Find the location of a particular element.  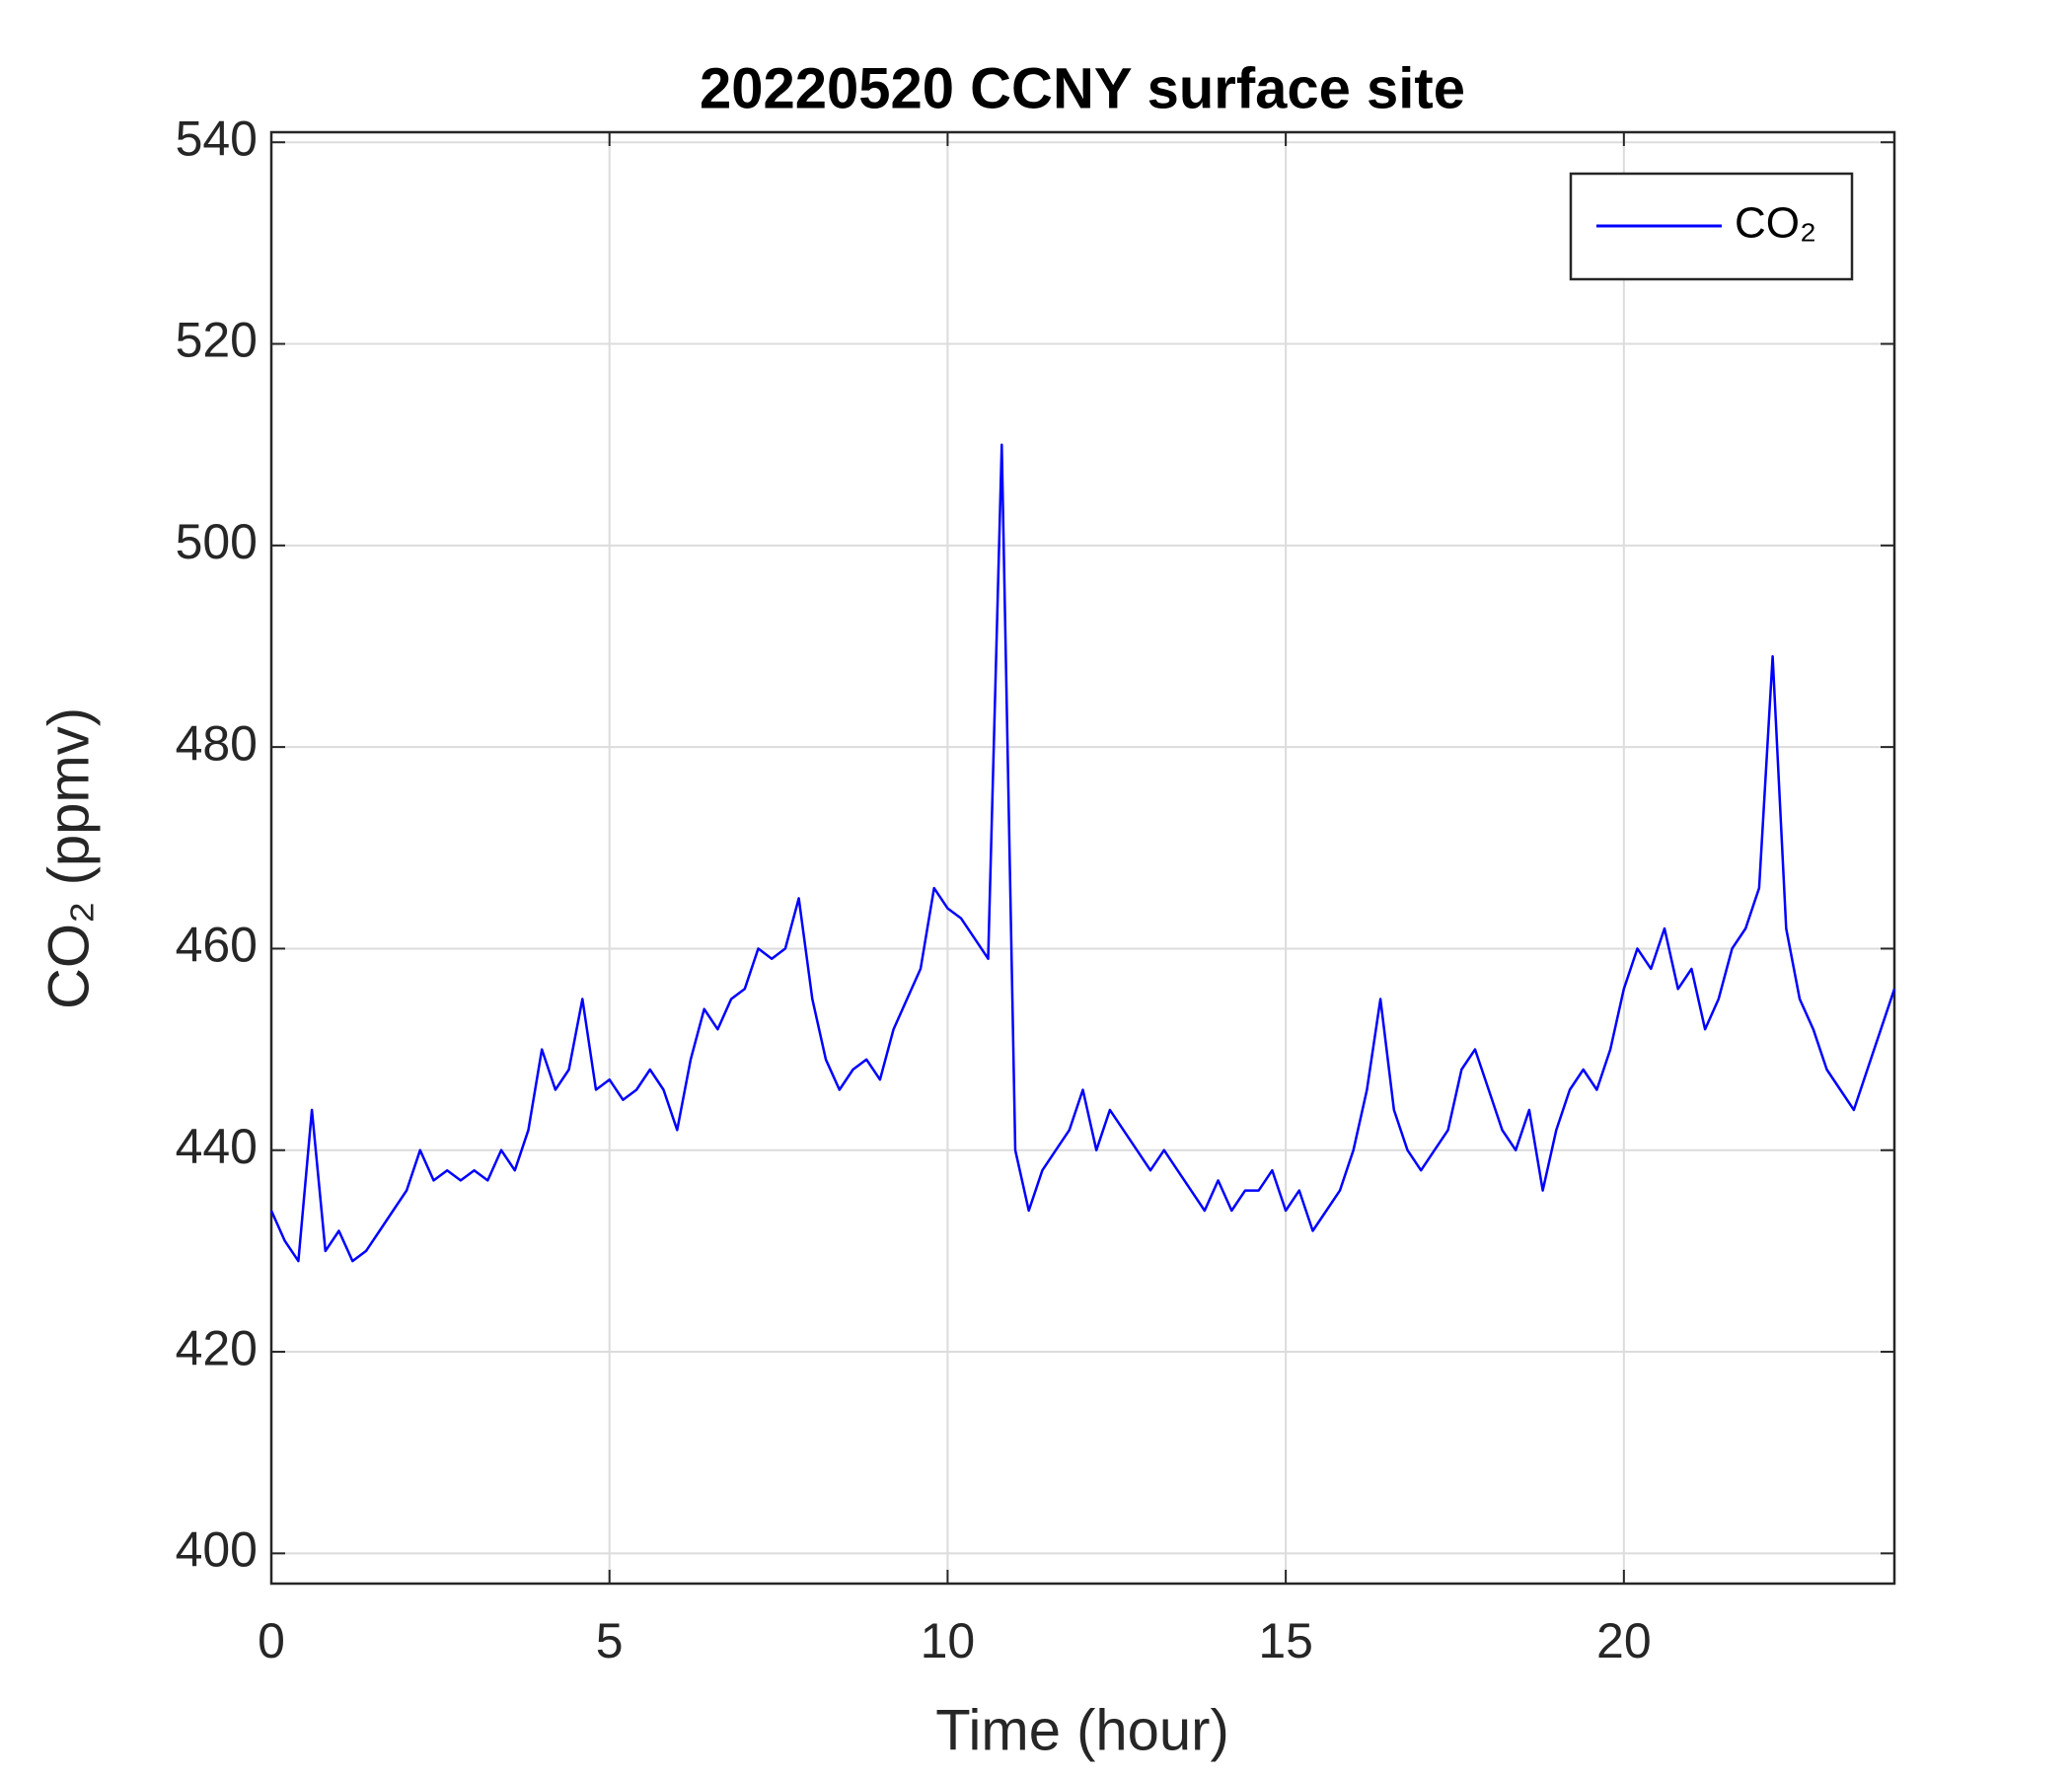

x-tick-label: 5 is located at coordinates (610, 1640).